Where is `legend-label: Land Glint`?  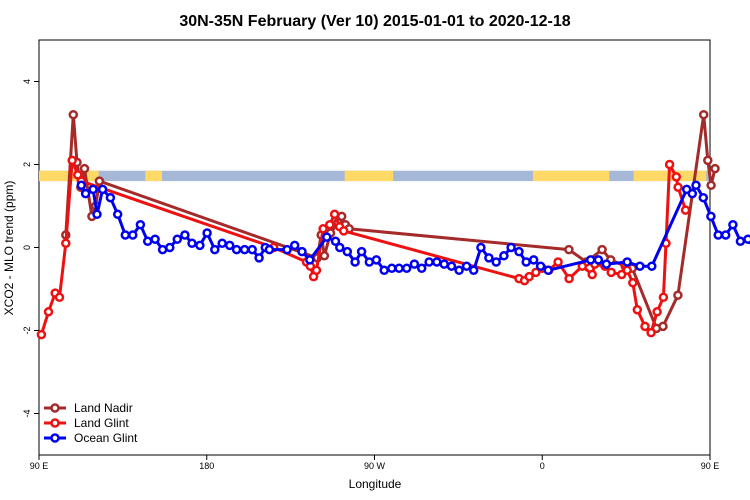
legend-label: Land Glint is located at coordinates (101, 423).